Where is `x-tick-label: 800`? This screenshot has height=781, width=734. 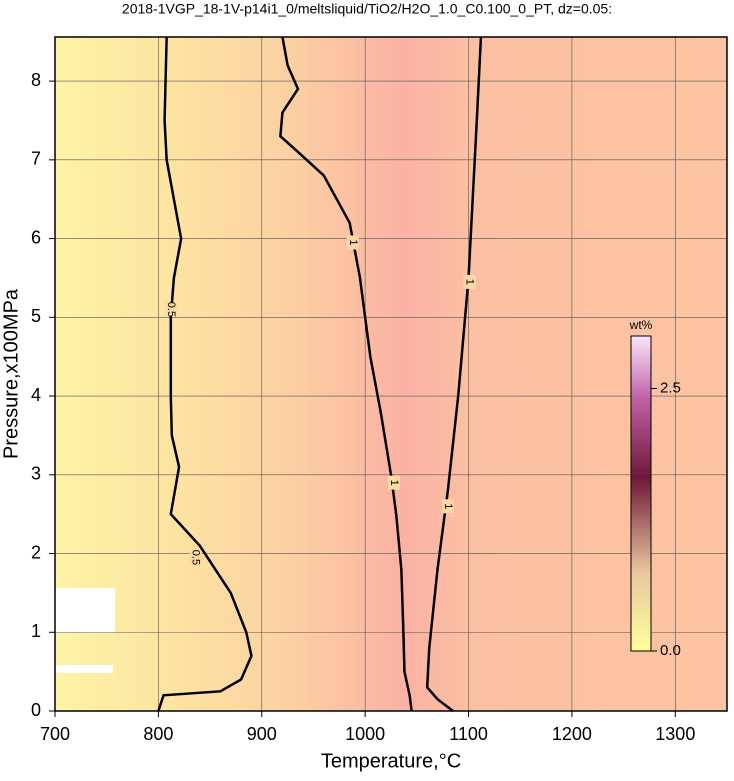
x-tick-label: 800 is located at coordinates (158, 734).